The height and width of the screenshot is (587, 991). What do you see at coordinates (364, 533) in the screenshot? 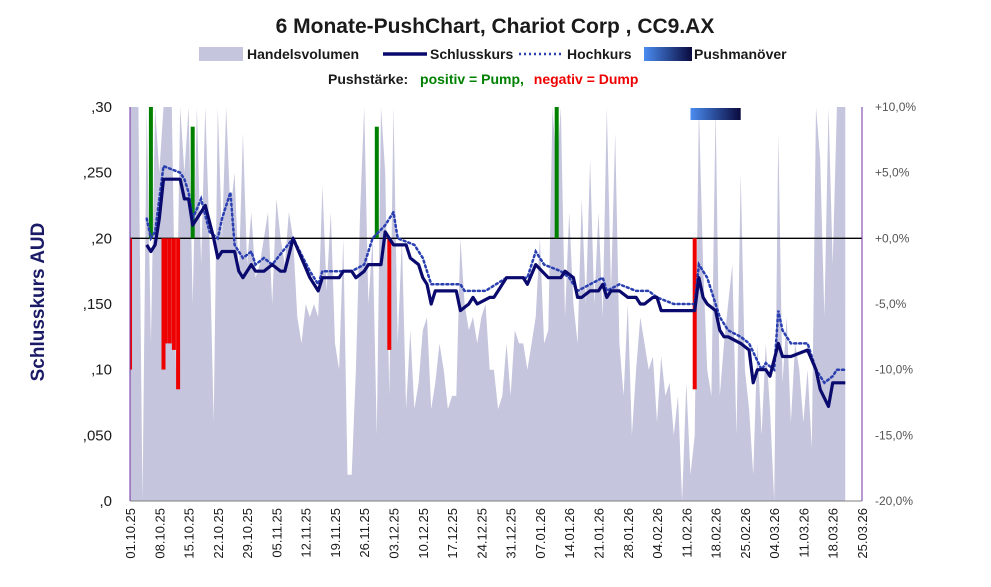
I see `x-tick-label: 26.11.25` at bounding box center [364, 533].